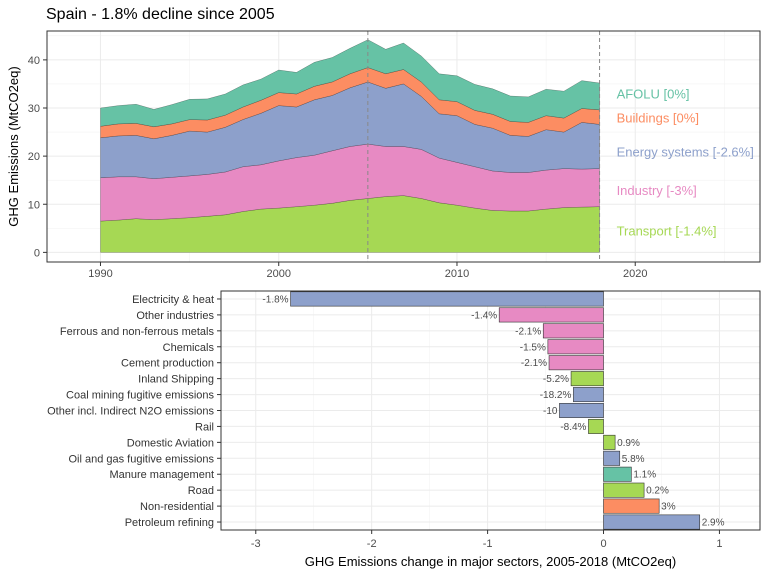  I want to click on series-label-afolu: AFOLU [0%], so click(653, 94).